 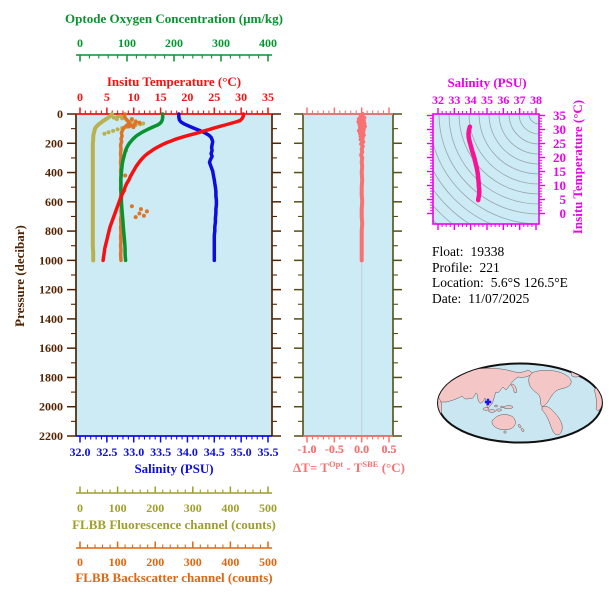 I want to click on map-land-eurasia, so click(x=486, y=388).